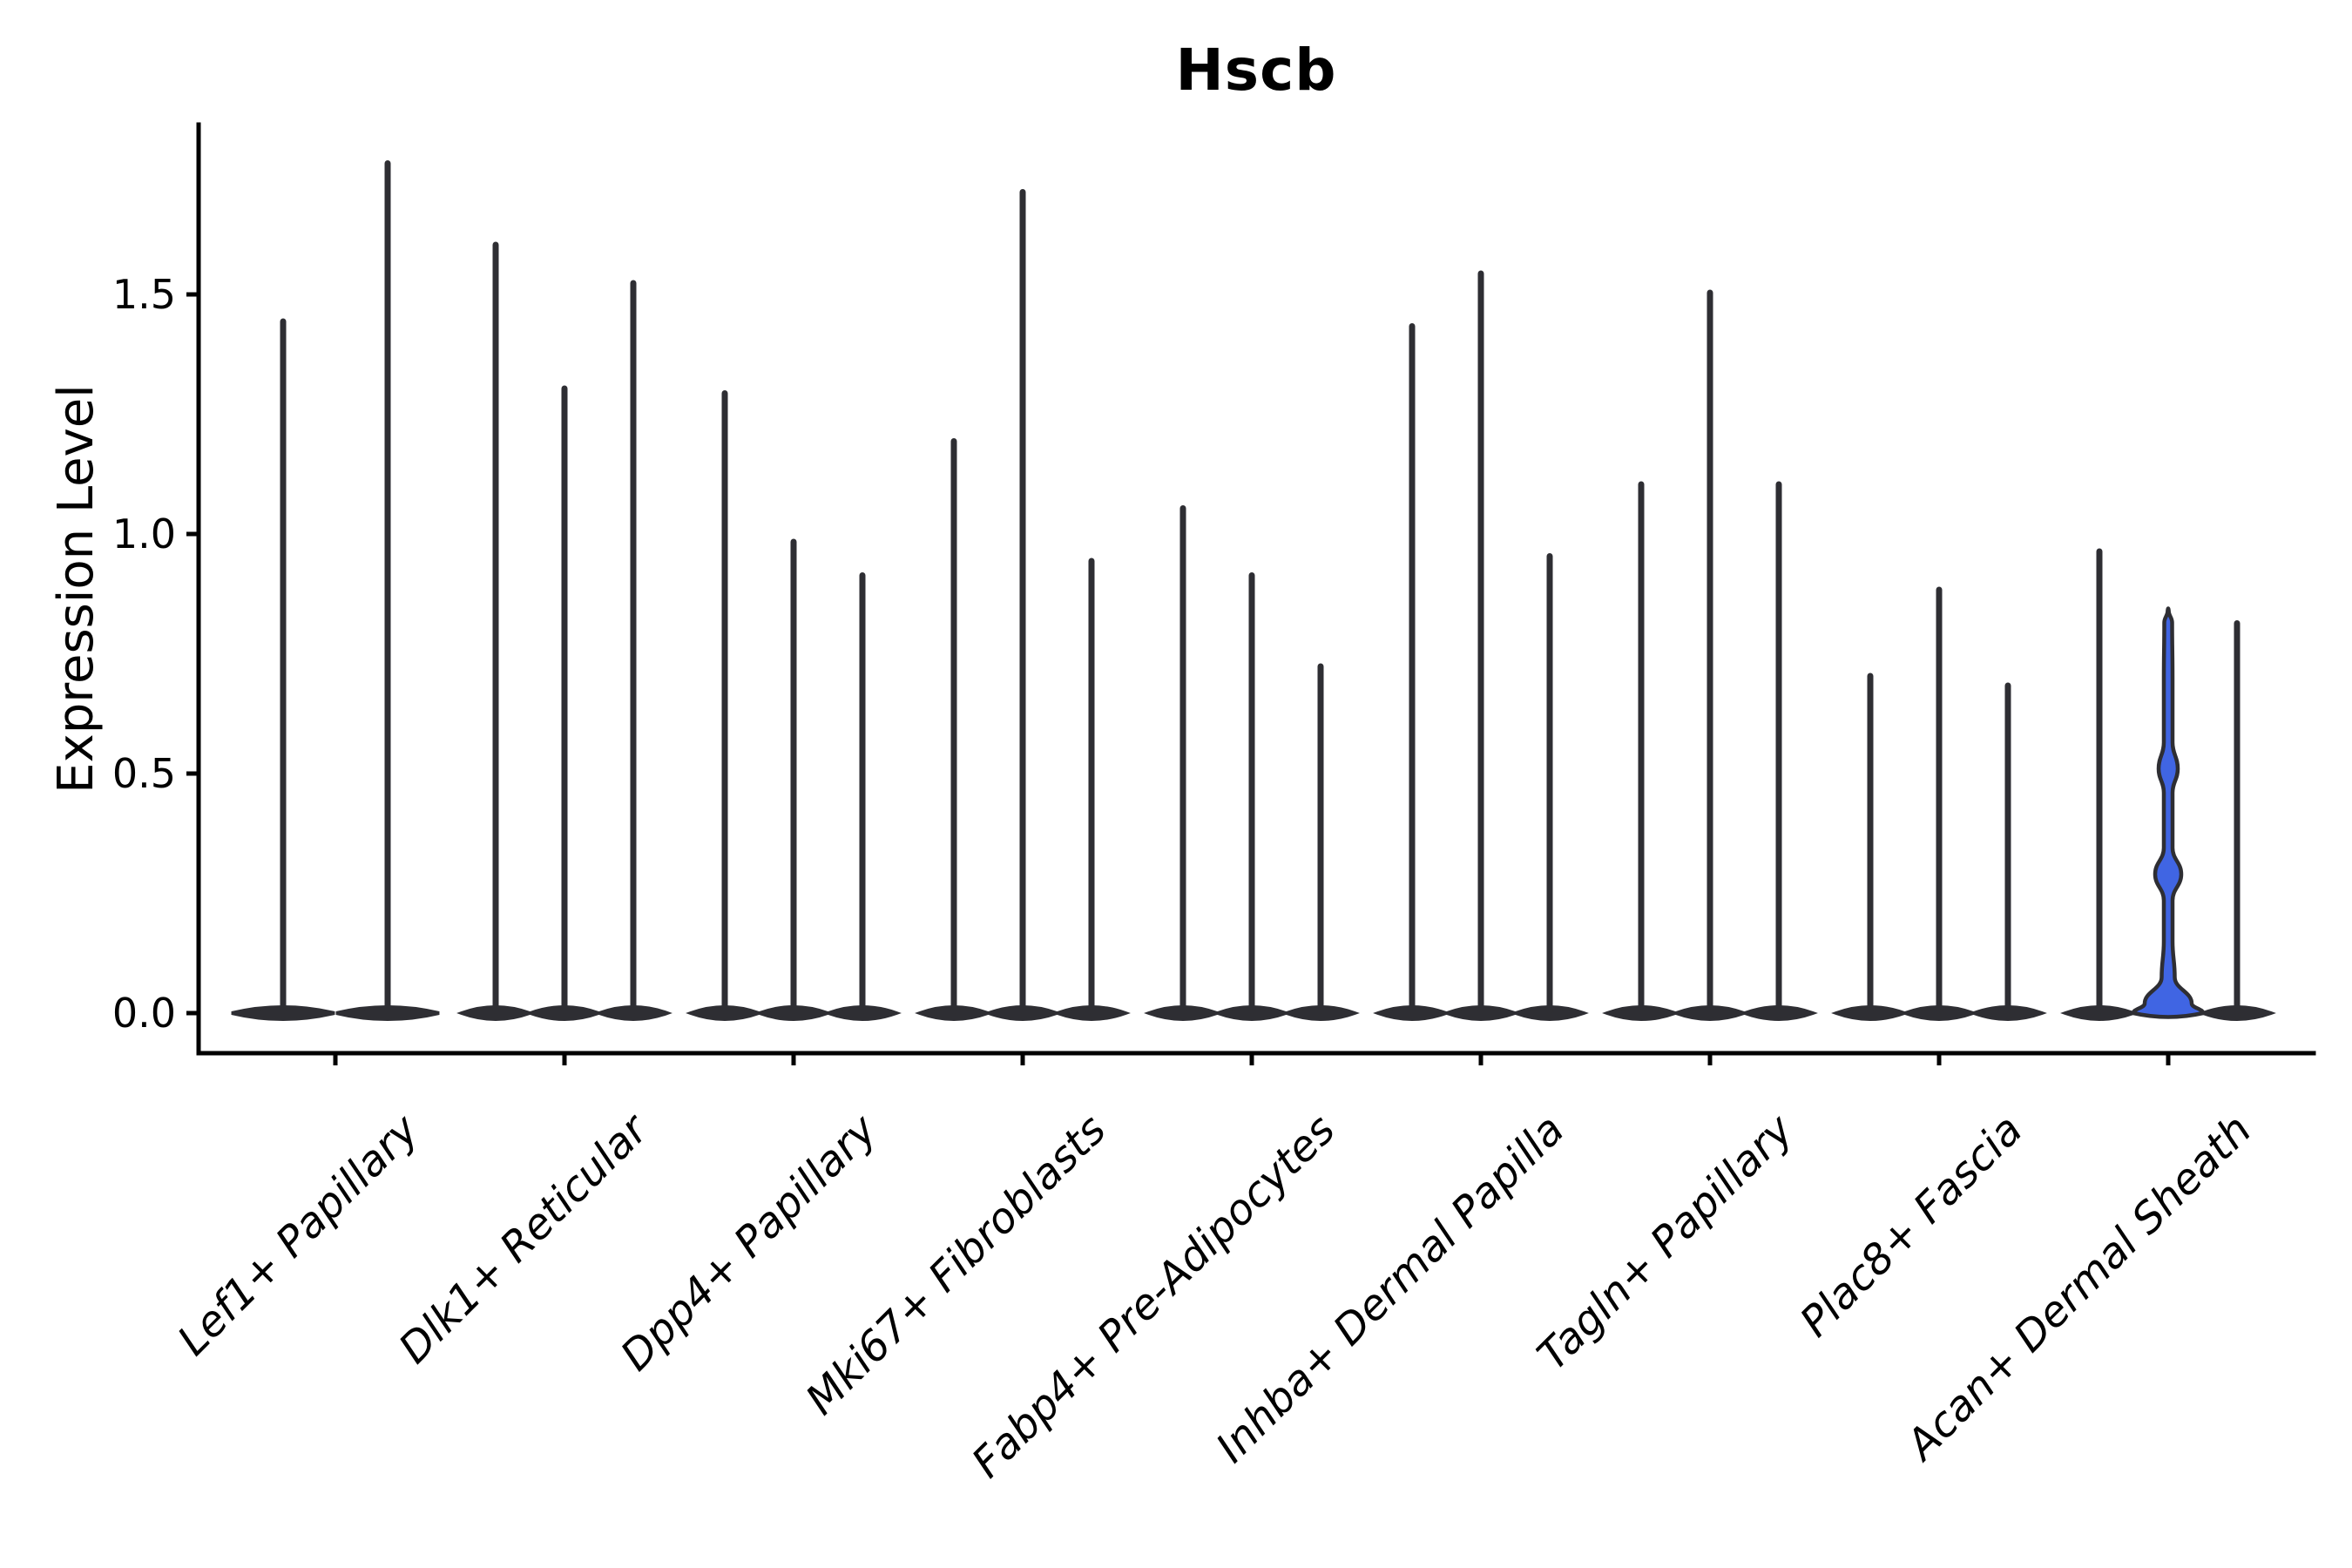  What do you see at coordinates (144, 773) in the screenshot?
I see `y-tick-label: 0.5` at bounding box center [144, 773].